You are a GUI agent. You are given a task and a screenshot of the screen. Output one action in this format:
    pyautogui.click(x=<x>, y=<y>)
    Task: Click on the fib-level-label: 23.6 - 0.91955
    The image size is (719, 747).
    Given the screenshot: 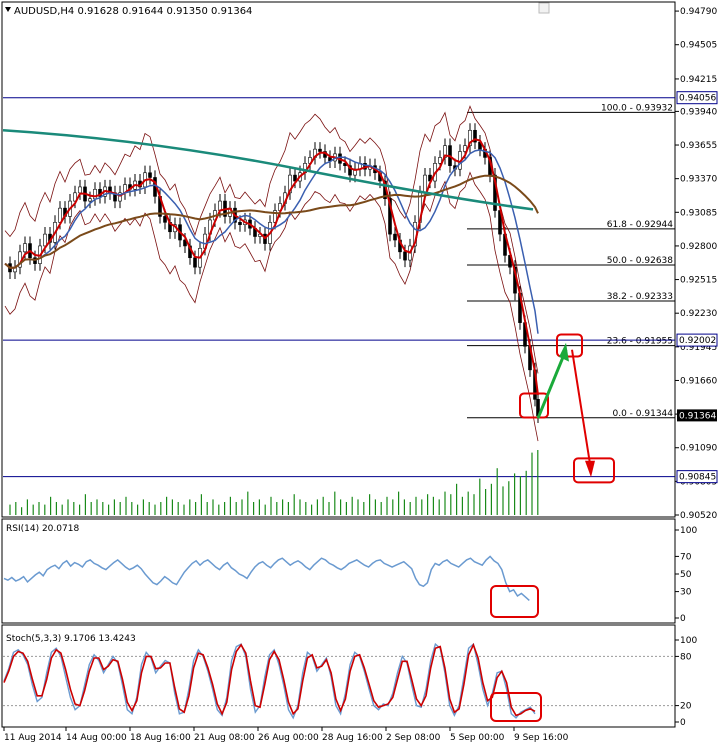 What is the action you would take?
    pyautogui.click(x=640, y=342)
    